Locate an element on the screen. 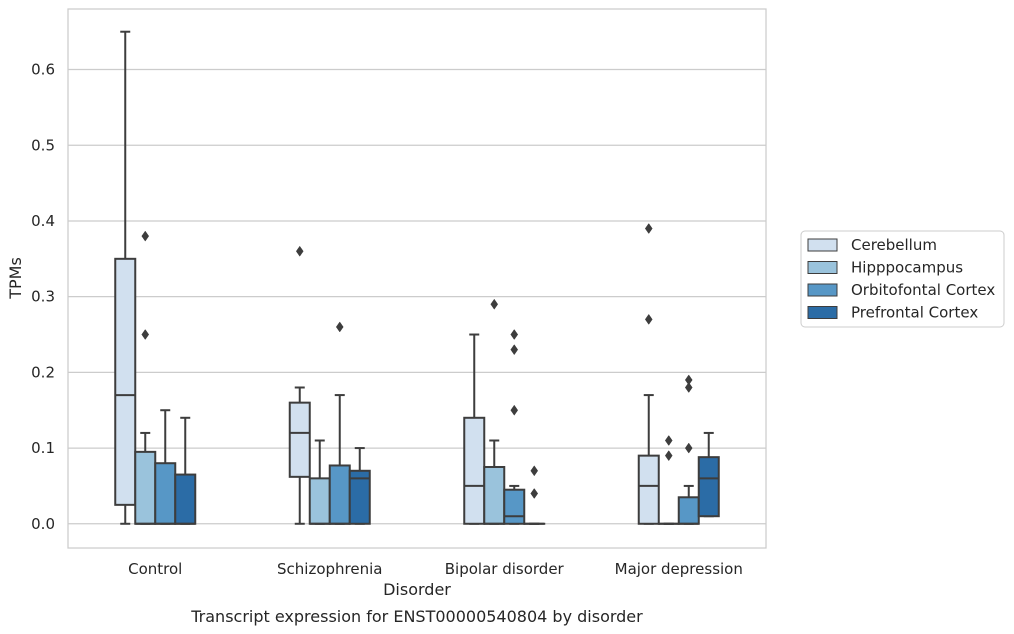 The image size is (1014, 634). x-tick-label: Schizophrenia is located at coordinates (329, 569).